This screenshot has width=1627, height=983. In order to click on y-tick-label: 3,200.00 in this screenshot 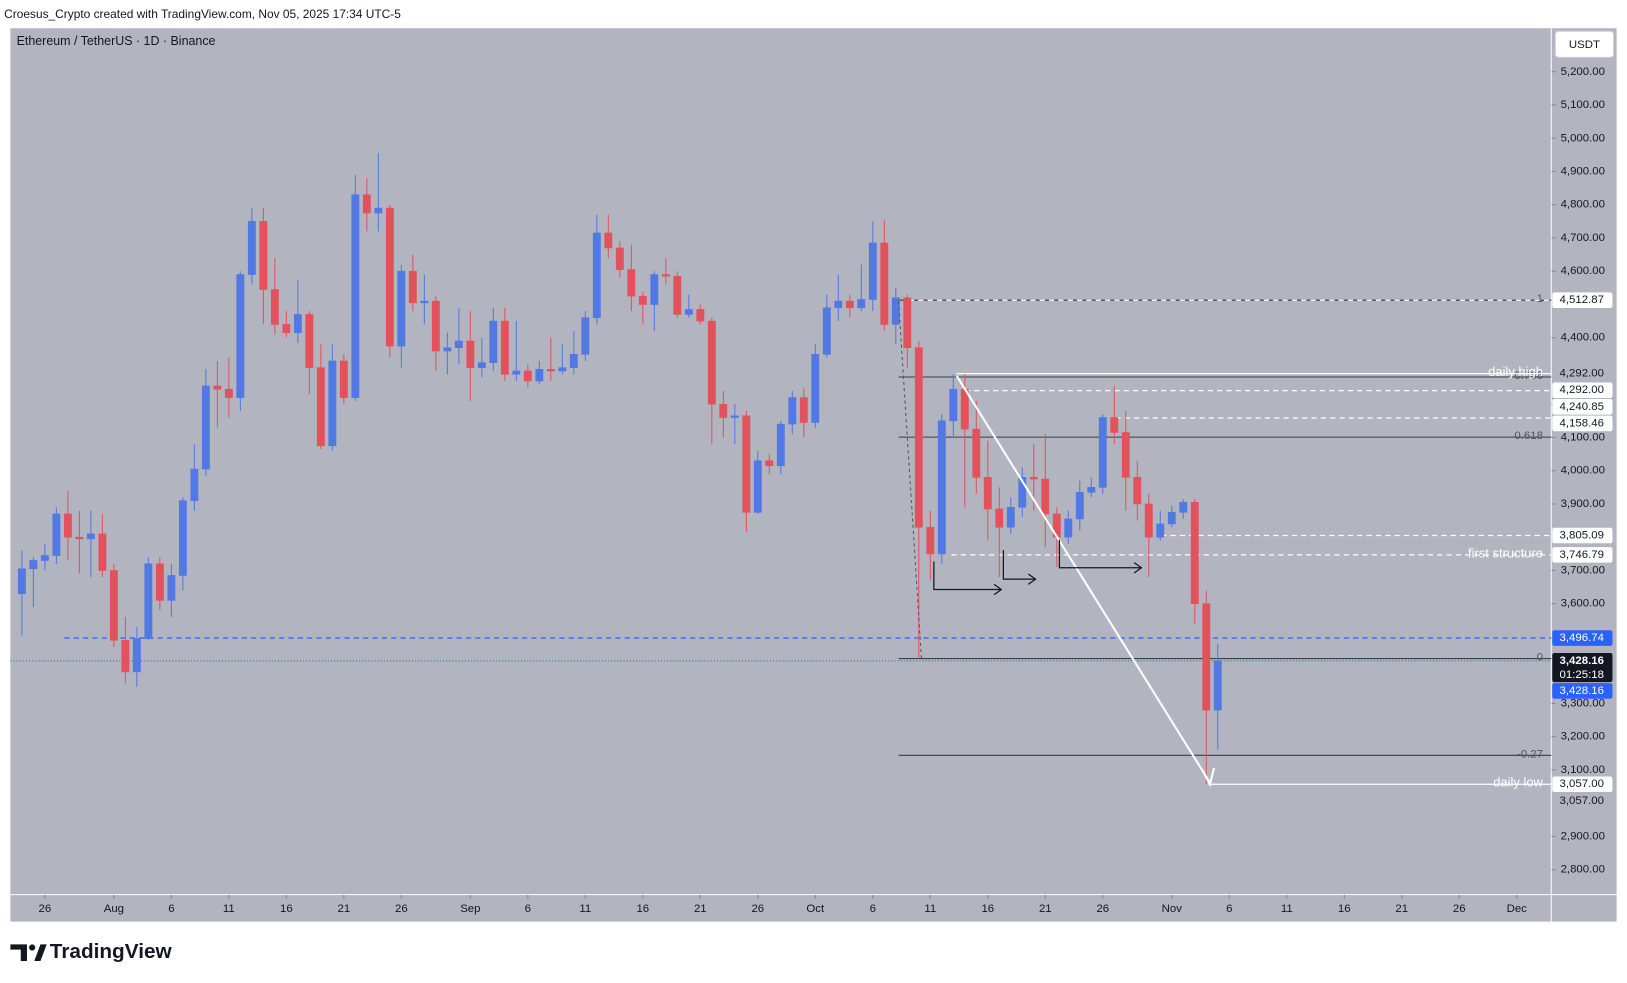, I will do `click(1583, 737)`.